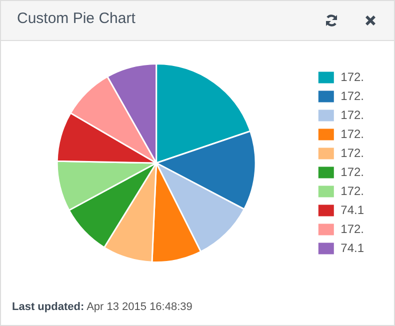  What do you see at coordinates (48, 307) in the screenshot?
I see `text: Last updated:` at bounding box center [48, 307].